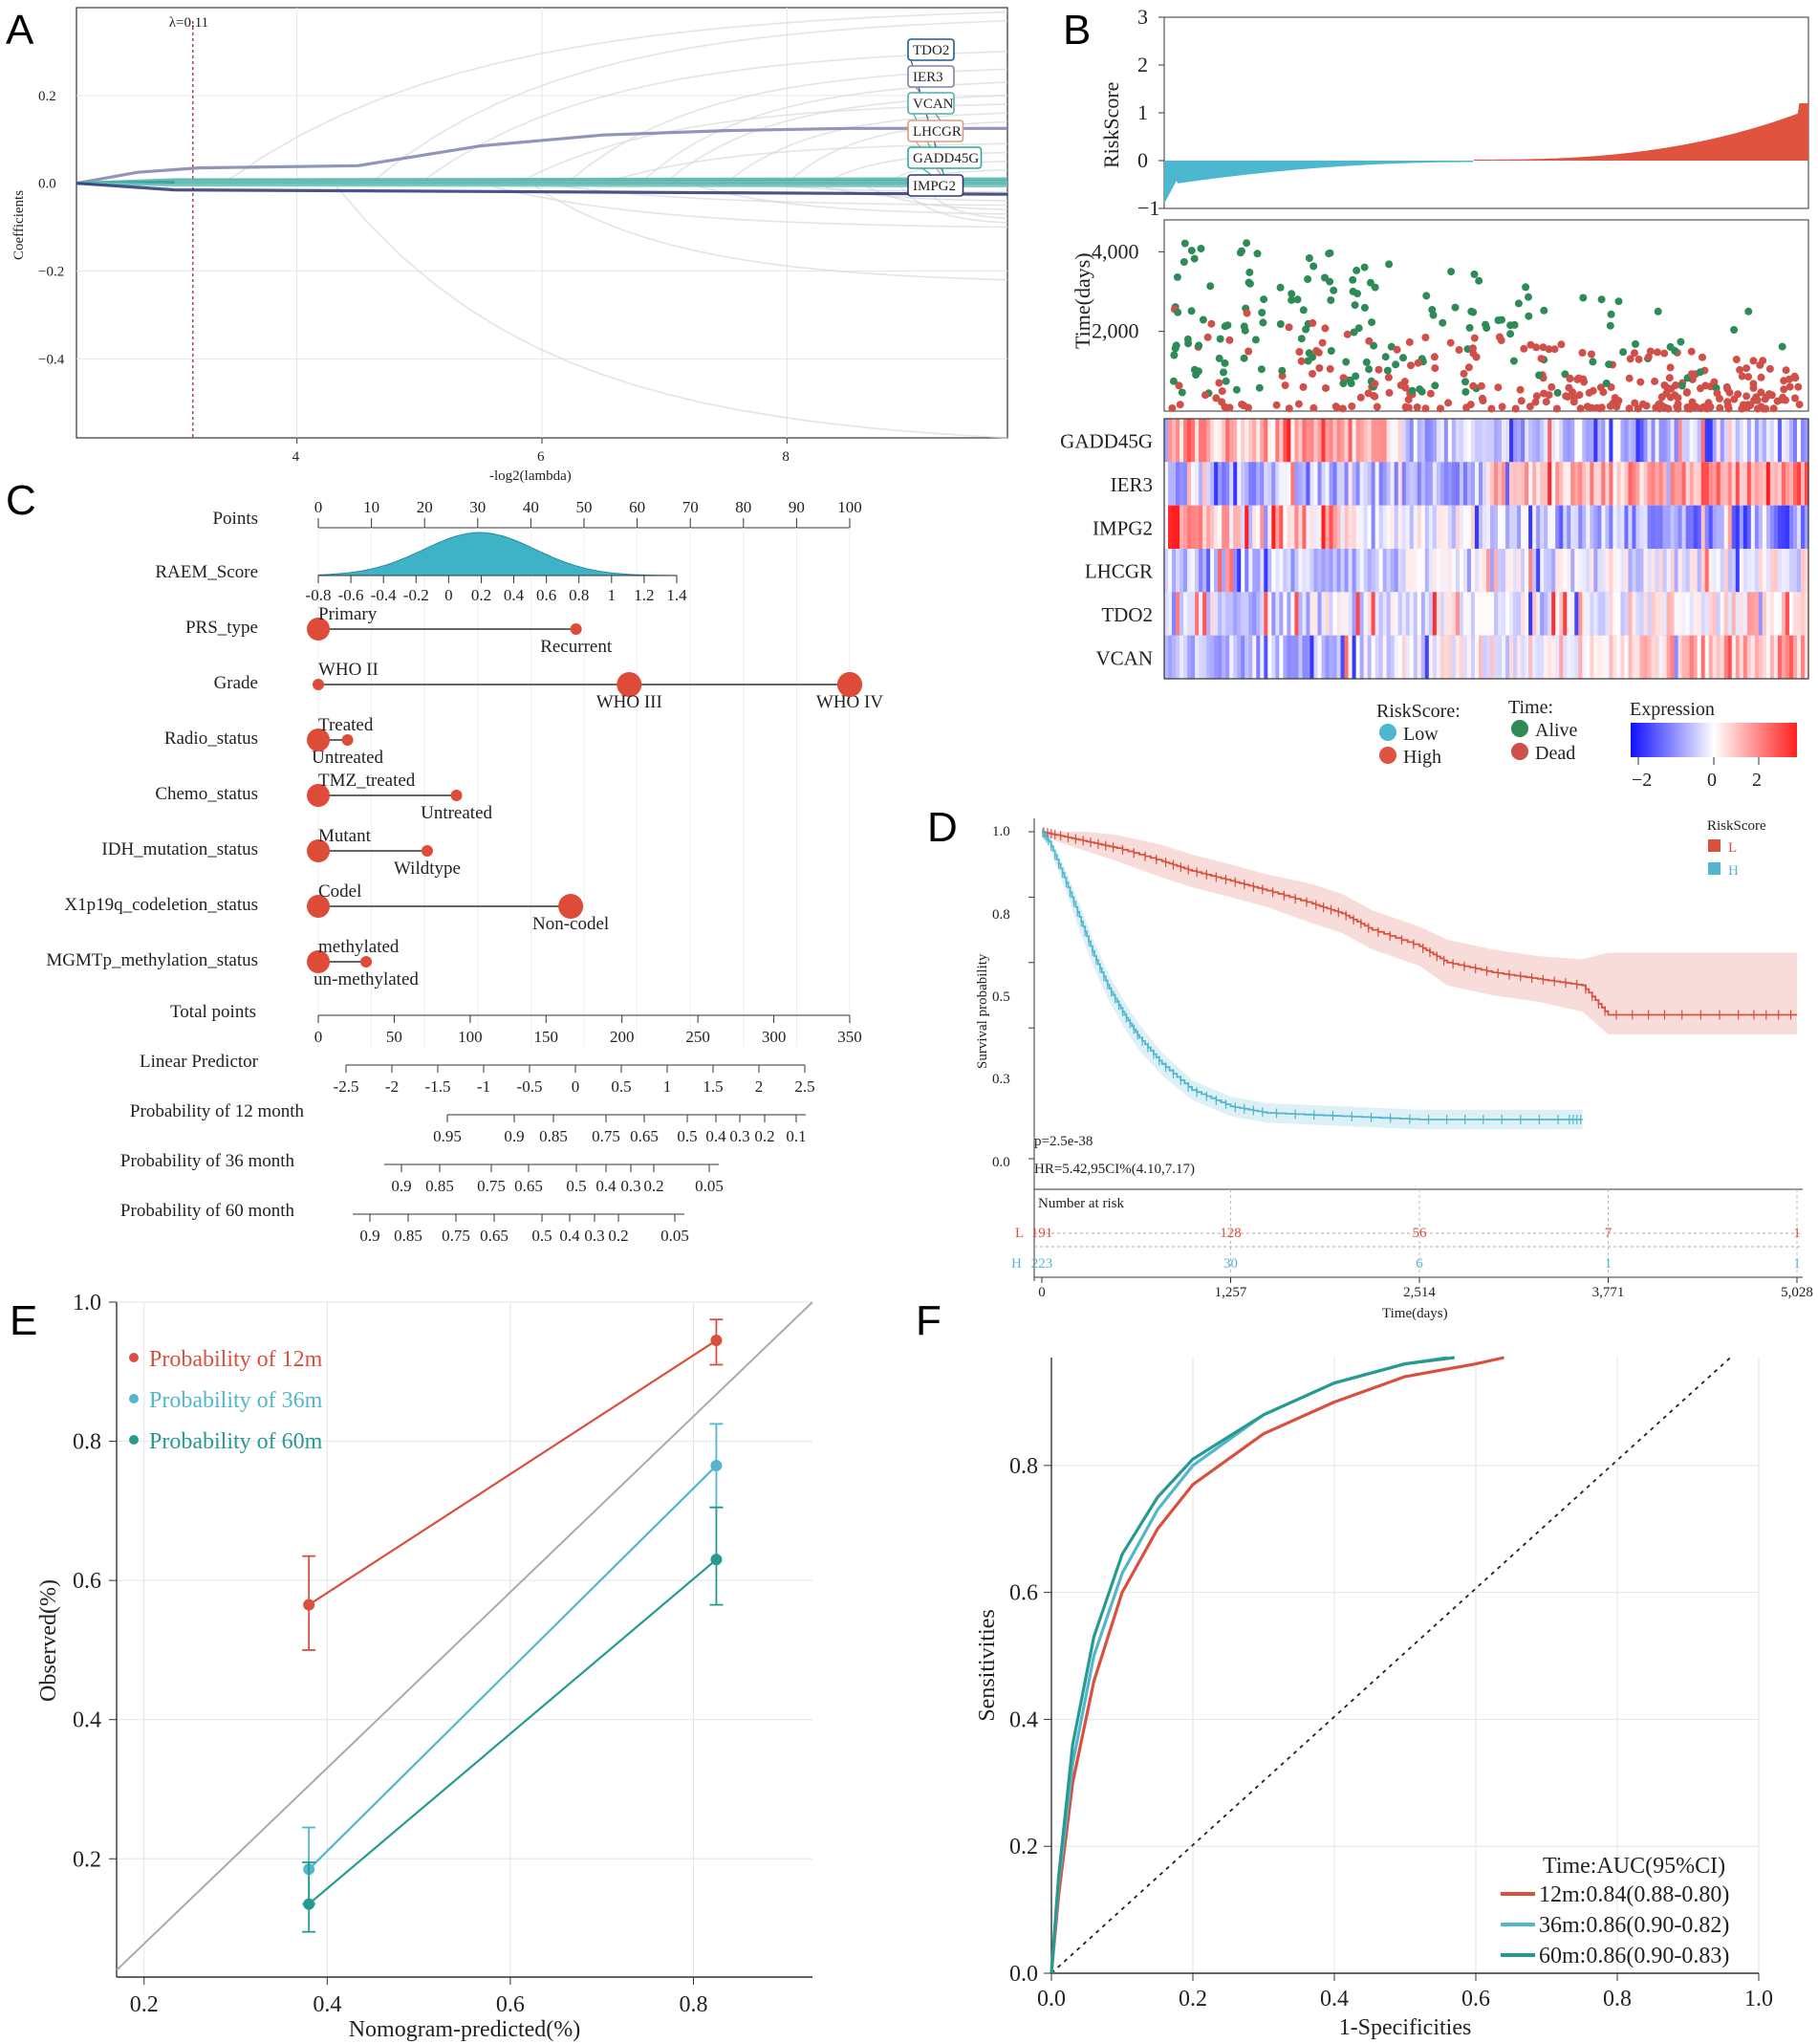 Image resolution: width=1818 pixels, height=2044 pixels. Describe the element at coordinates (739, 1136) in the screenshot. I see `prob-tick-label: 0.3` at that location.